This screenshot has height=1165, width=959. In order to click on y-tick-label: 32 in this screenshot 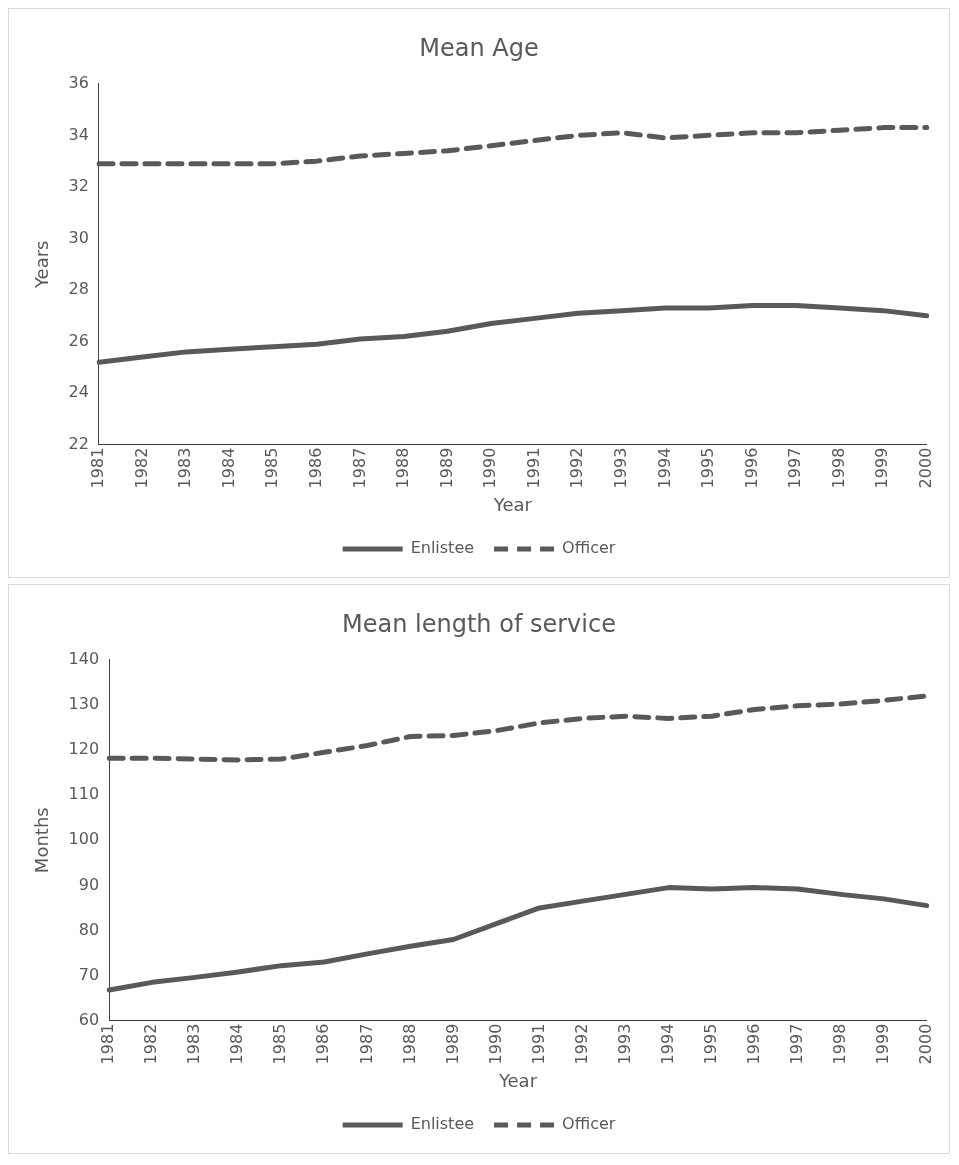, I will do `click(78, 186)`.